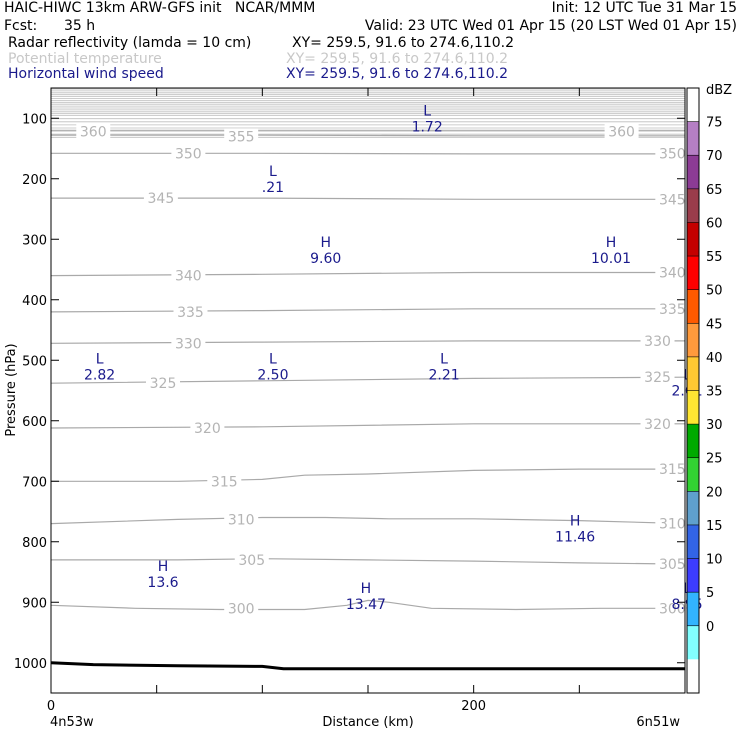 This screenshot has height=740, width=740. I want to click on x-end-location: 6n51w, so click(658, 722).